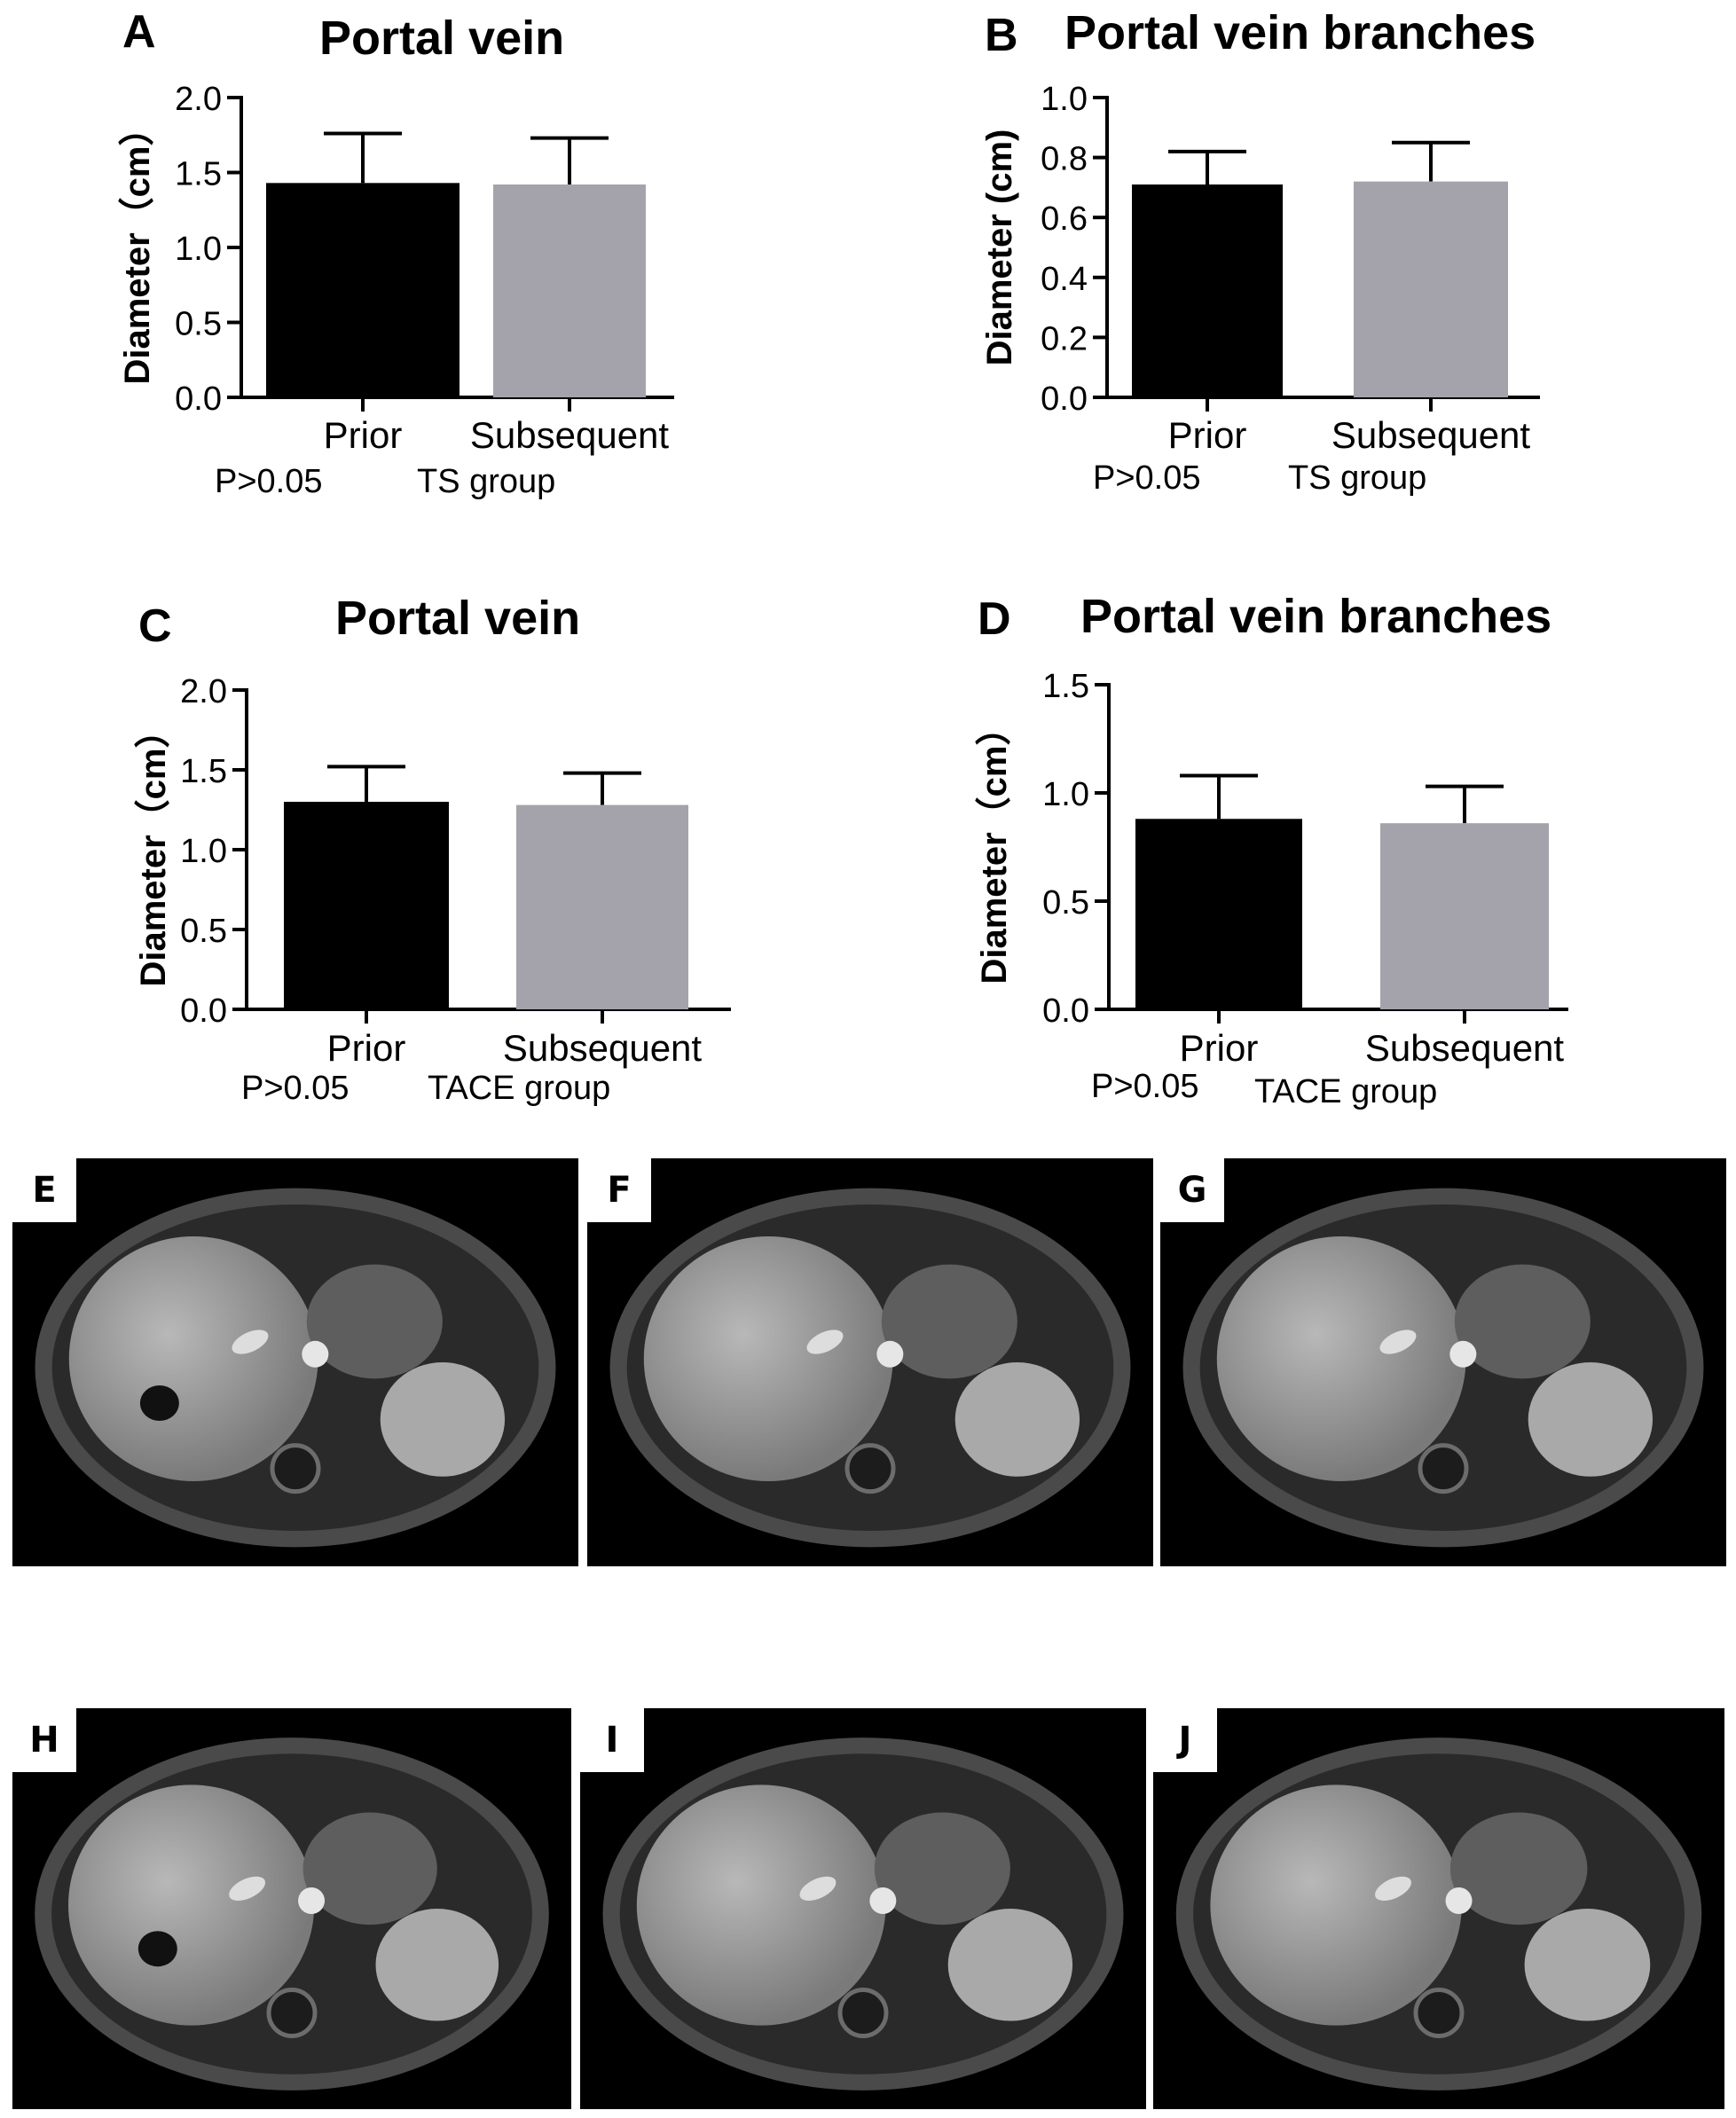  I want to click on mri-image-e: E, so click(295, 1362).